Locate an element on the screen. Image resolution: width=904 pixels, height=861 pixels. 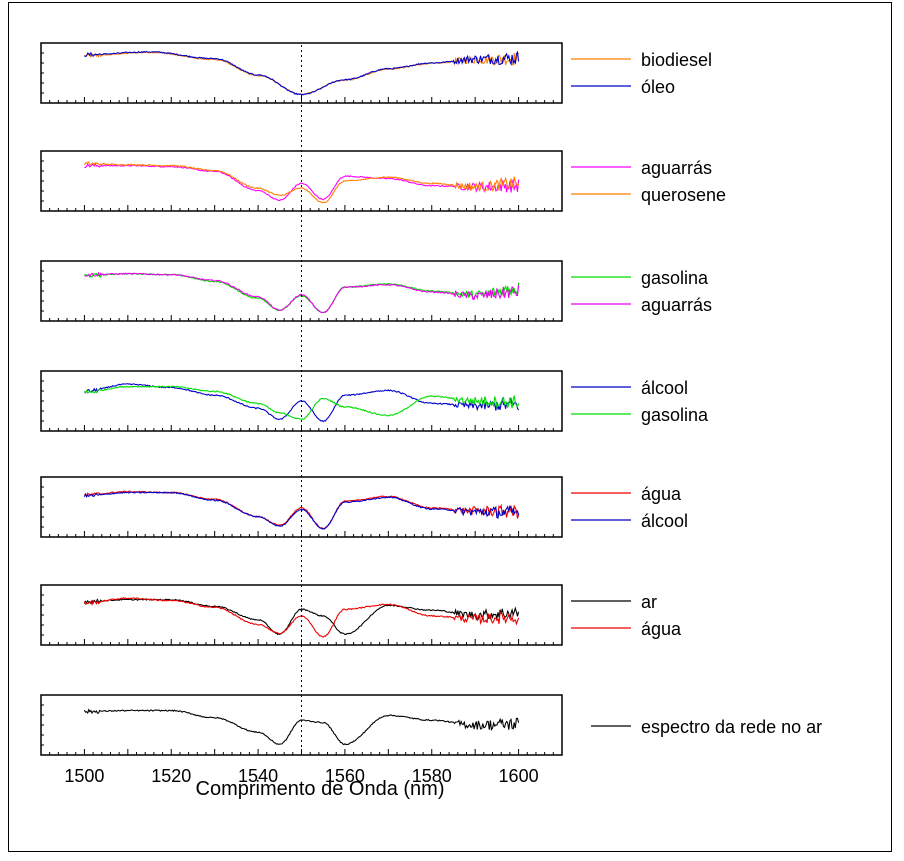
legend-label: espectro da rede no ar is located at coordinates (731, 727).